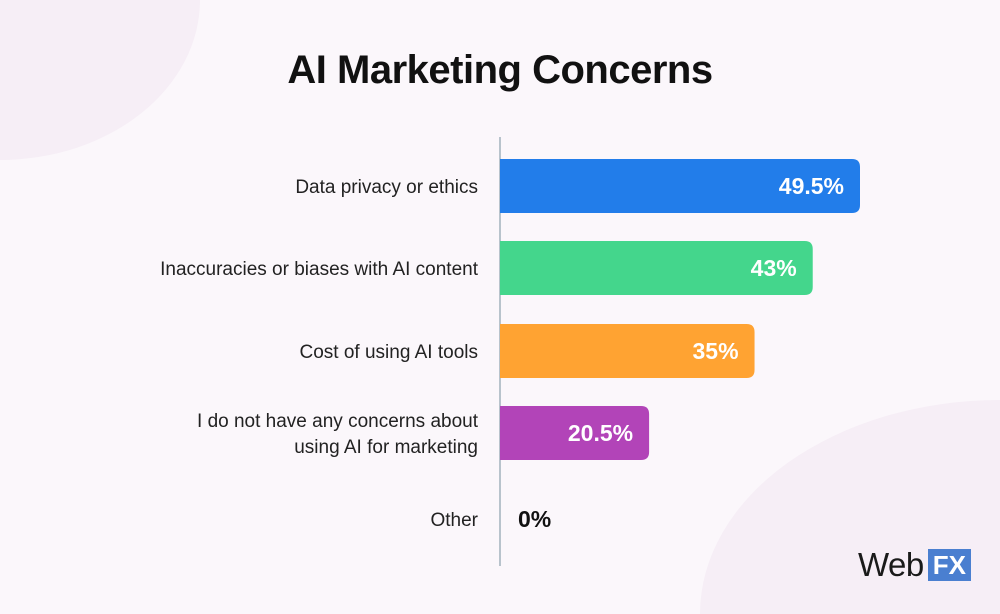 The width and height of the screenshot is (1000, 614). I want to click on value-label: 0%, so click(534, 519).